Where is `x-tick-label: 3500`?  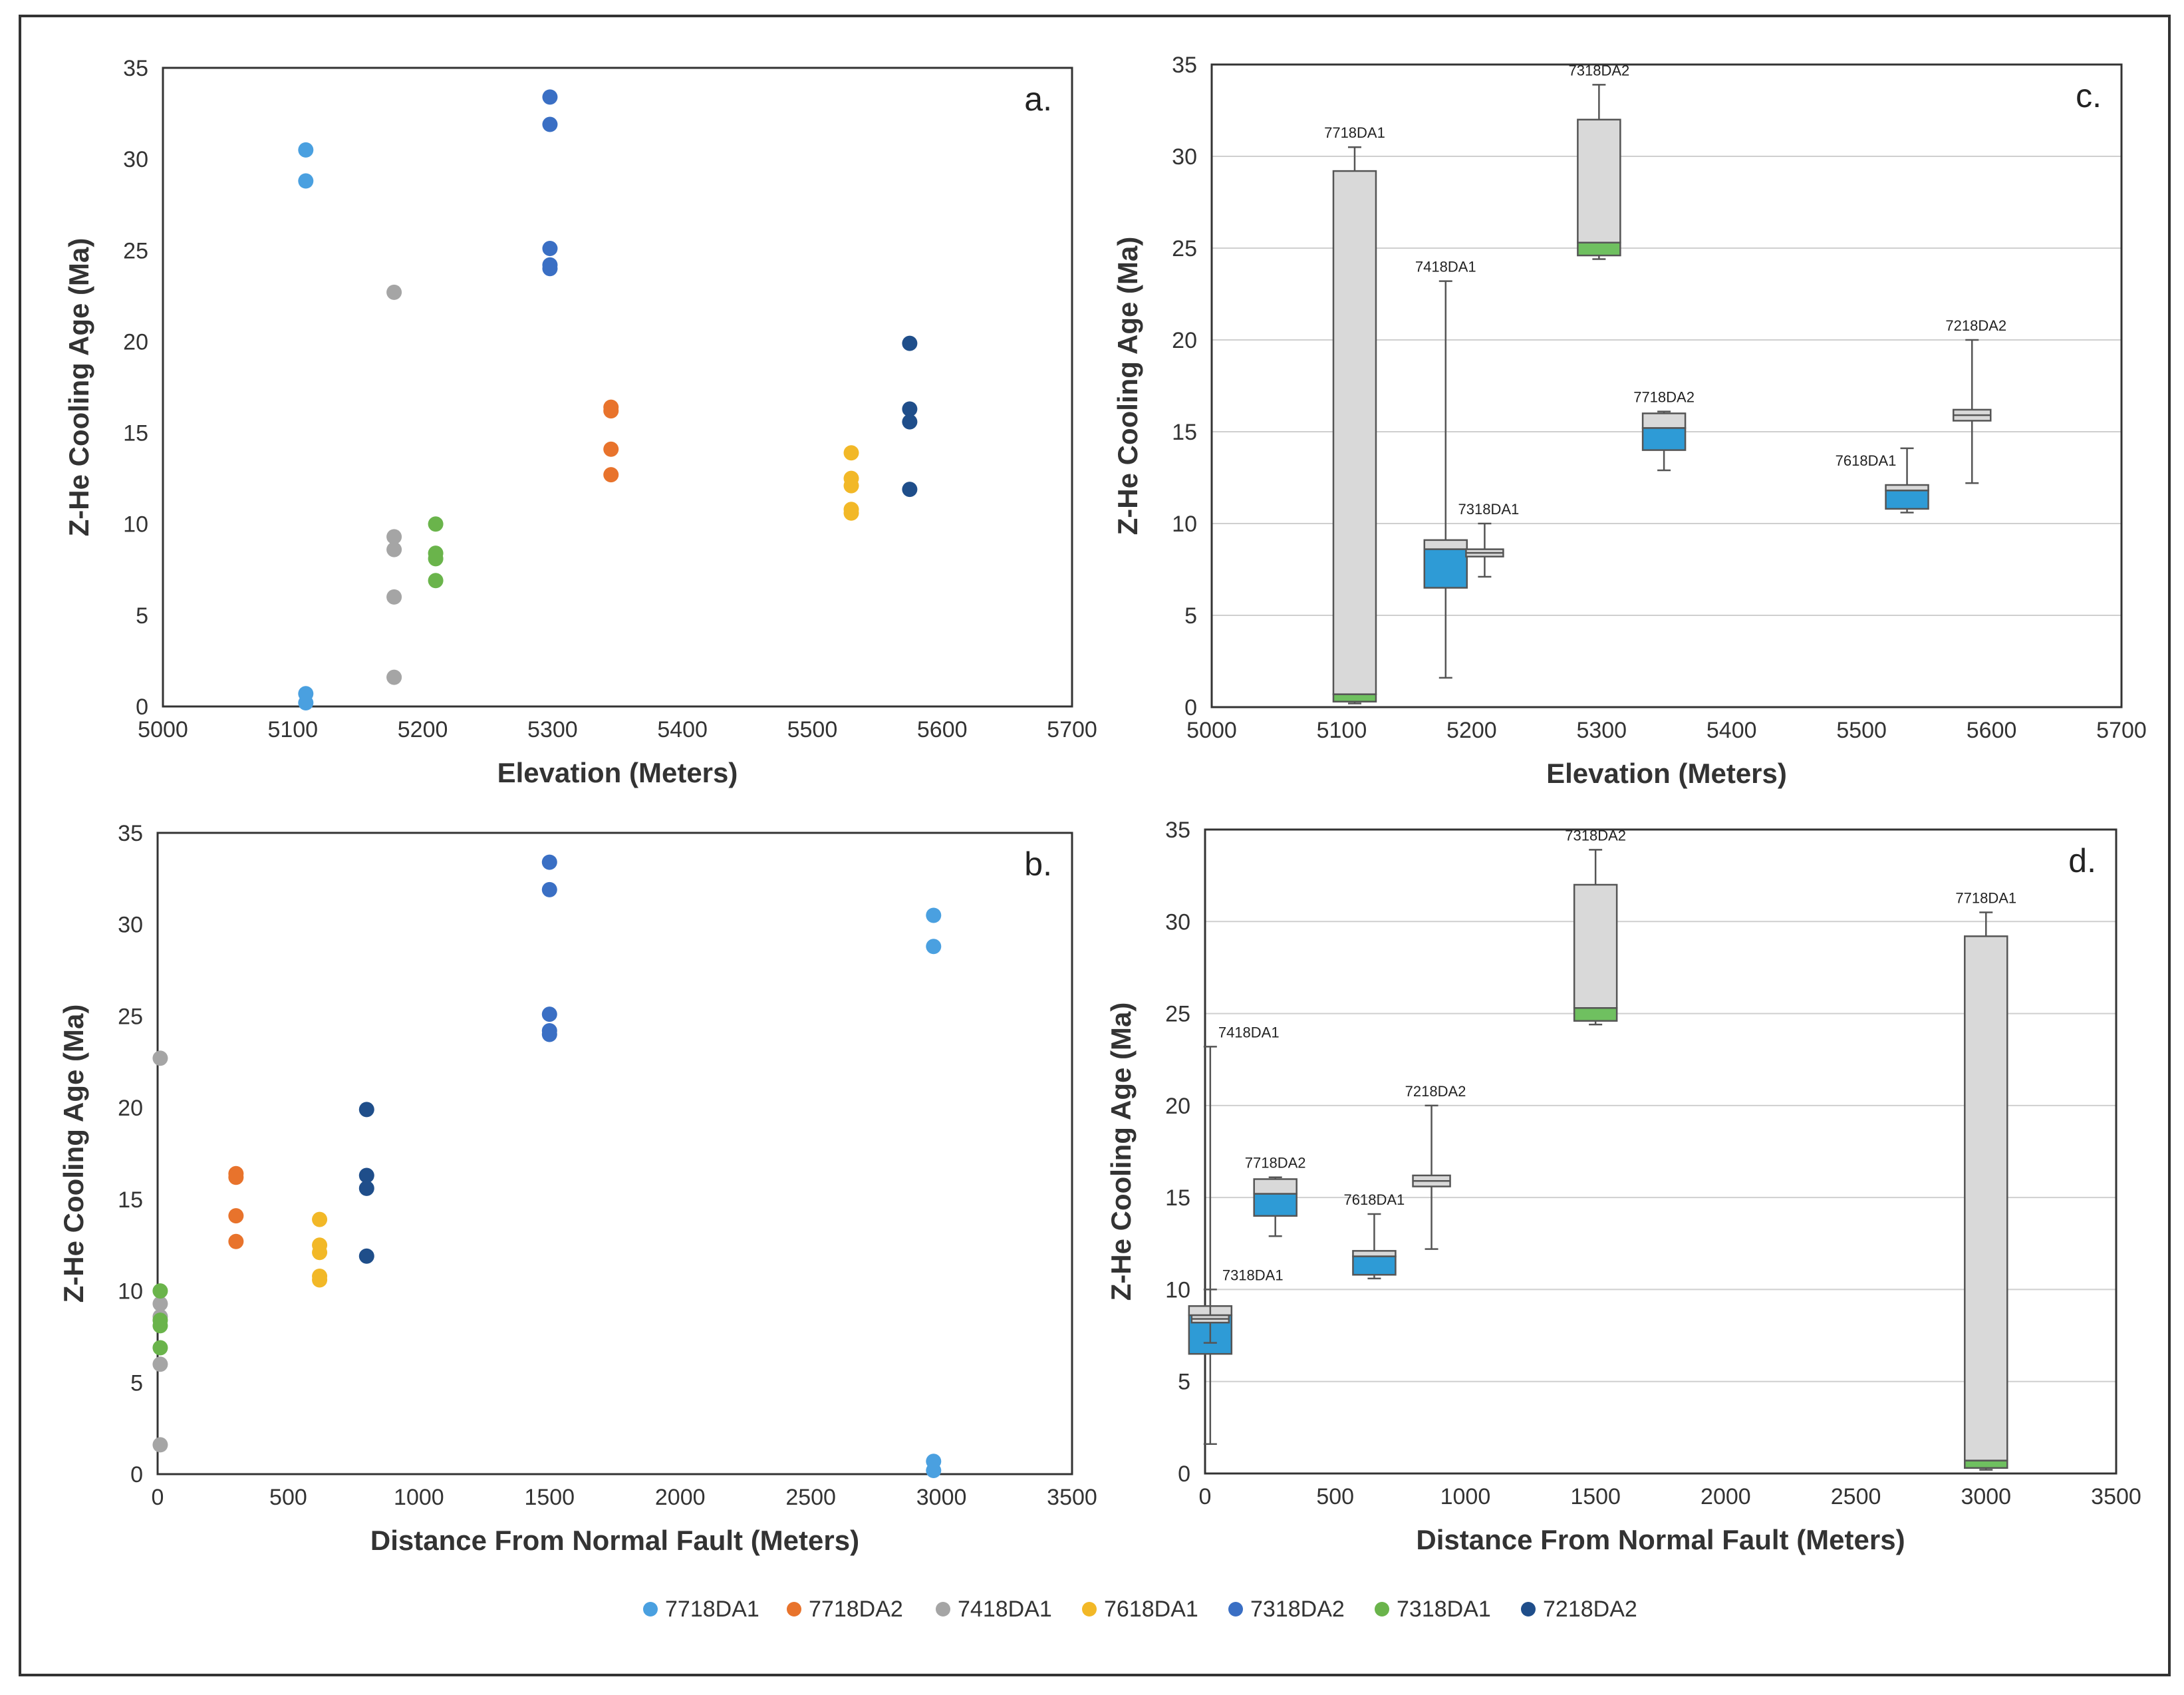
x-tick-label: 3500 is located at coordinates (2116, 1496).